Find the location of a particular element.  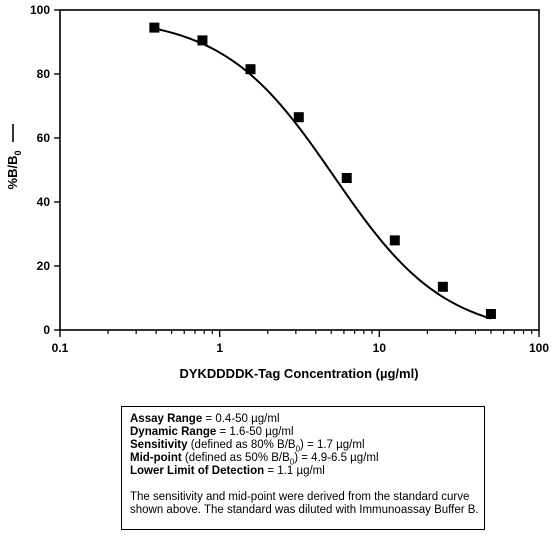

y-tick-label: 0 is located at coordinates (46, 330).